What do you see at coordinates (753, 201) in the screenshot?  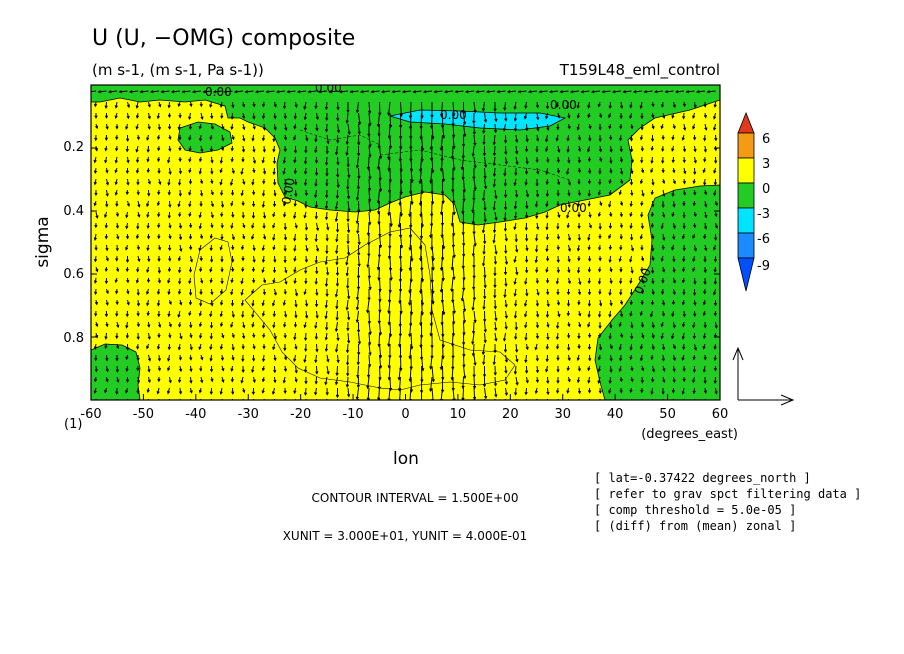 I see `colorbar: 6 3 0 -3 -6 -9` at bounding box center [753, 201].